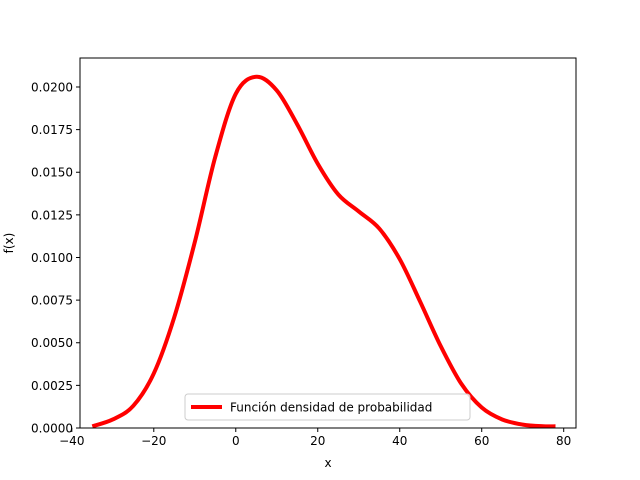 This screenshot has width=640, height=480. I want to click on x-tick-label: −40, so click(71, 441).